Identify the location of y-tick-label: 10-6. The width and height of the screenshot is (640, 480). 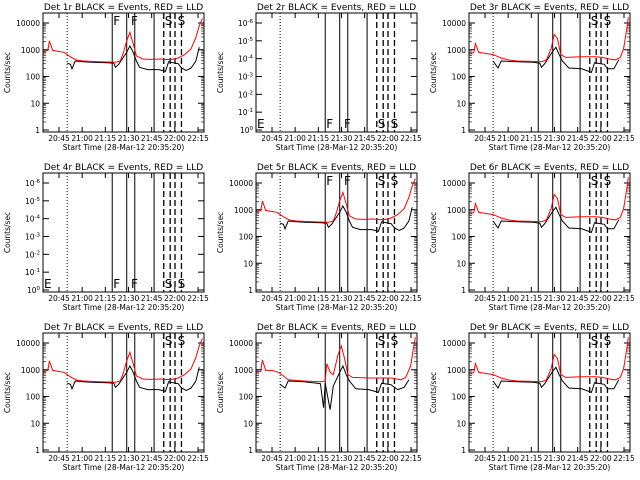
(33, 183).